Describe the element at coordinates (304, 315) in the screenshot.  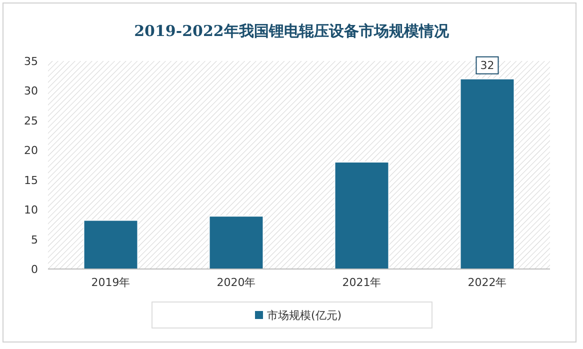
I see `legend-label: 市场规模(亿元)` at that location.